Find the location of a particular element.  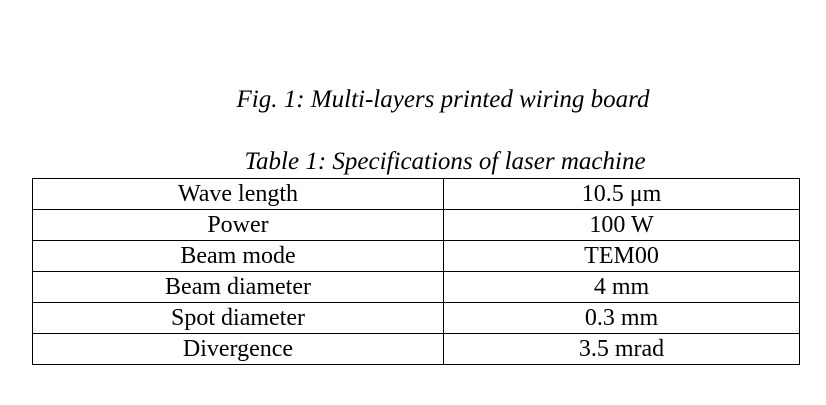

parameter-cell: Wave length is located at coordinates (238, 194).